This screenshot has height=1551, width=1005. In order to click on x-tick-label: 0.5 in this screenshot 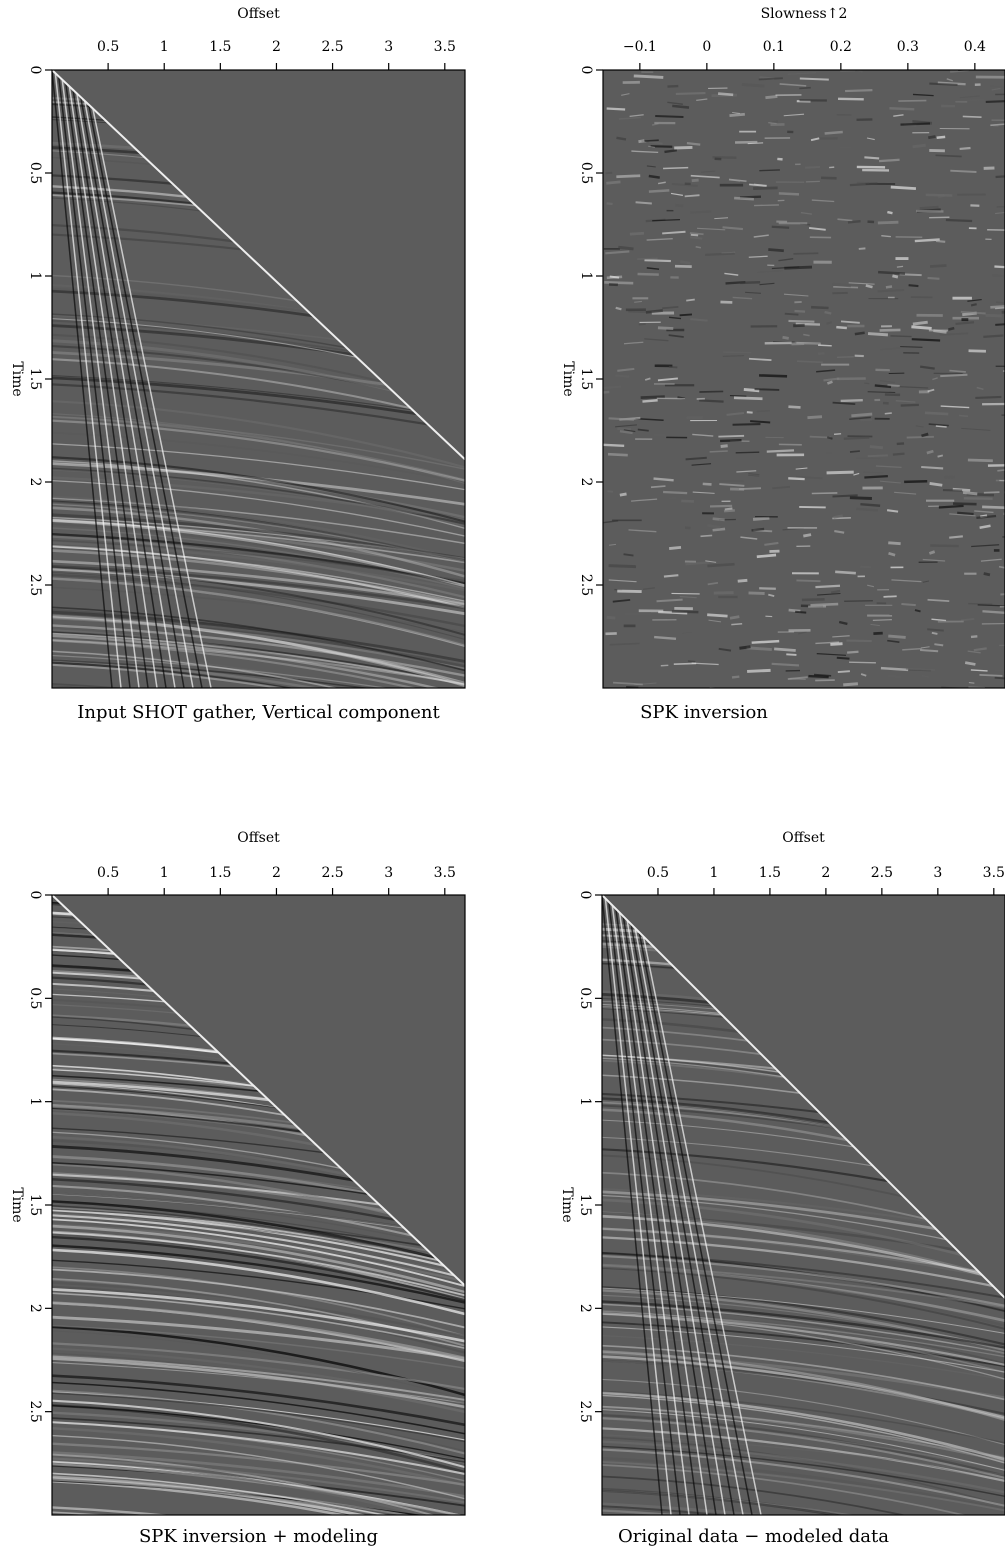, I will do `click(108, 47)`.